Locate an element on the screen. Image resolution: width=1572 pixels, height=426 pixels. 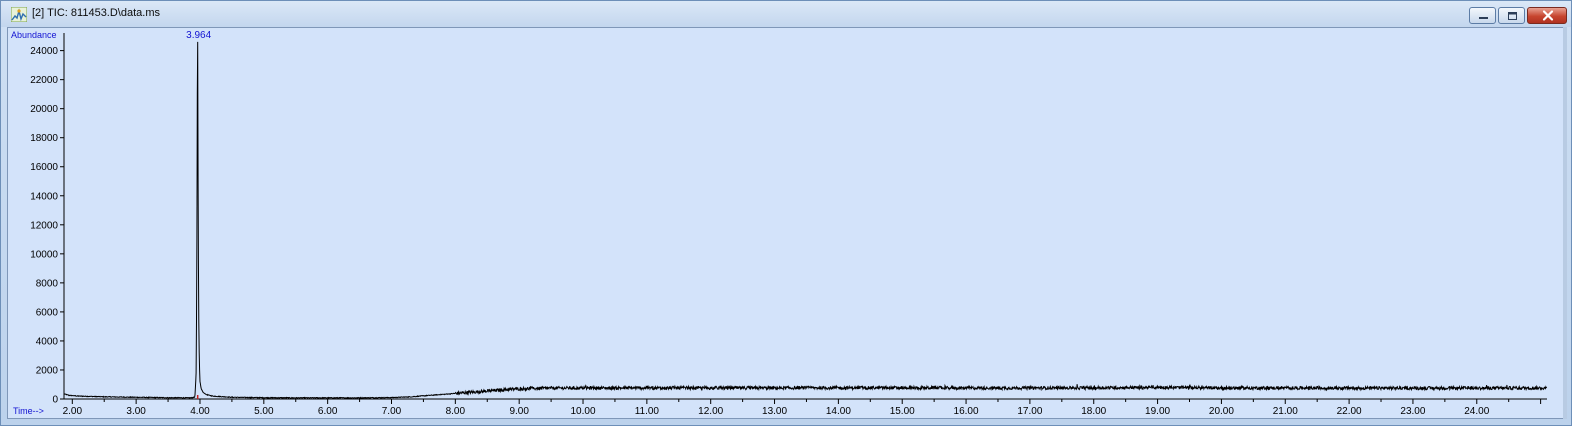
minimize-icon is located at coordinates (1483, 18).